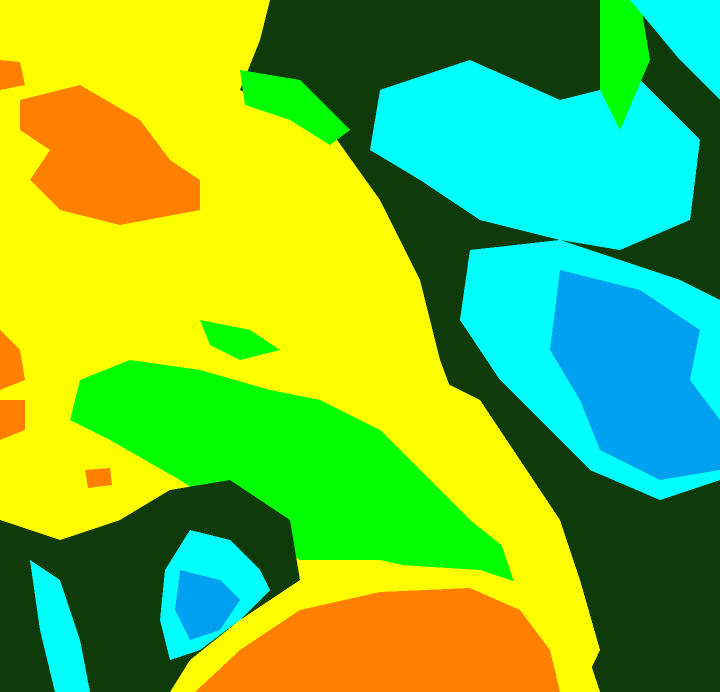 This screenshot has height=692, width=720. What do you see at coordinates (12, 75) in the screenshot?
I see `orange-patch-top-left` at bounding box center [12, 75].